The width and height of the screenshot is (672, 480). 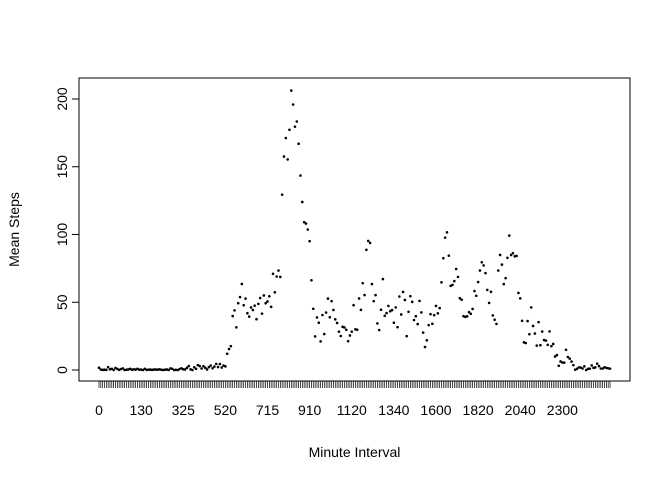 What do you see at coordinates (226, 410) in the screenshot?
I see `x-tick-label: 520` at bounding box center [226, 410].